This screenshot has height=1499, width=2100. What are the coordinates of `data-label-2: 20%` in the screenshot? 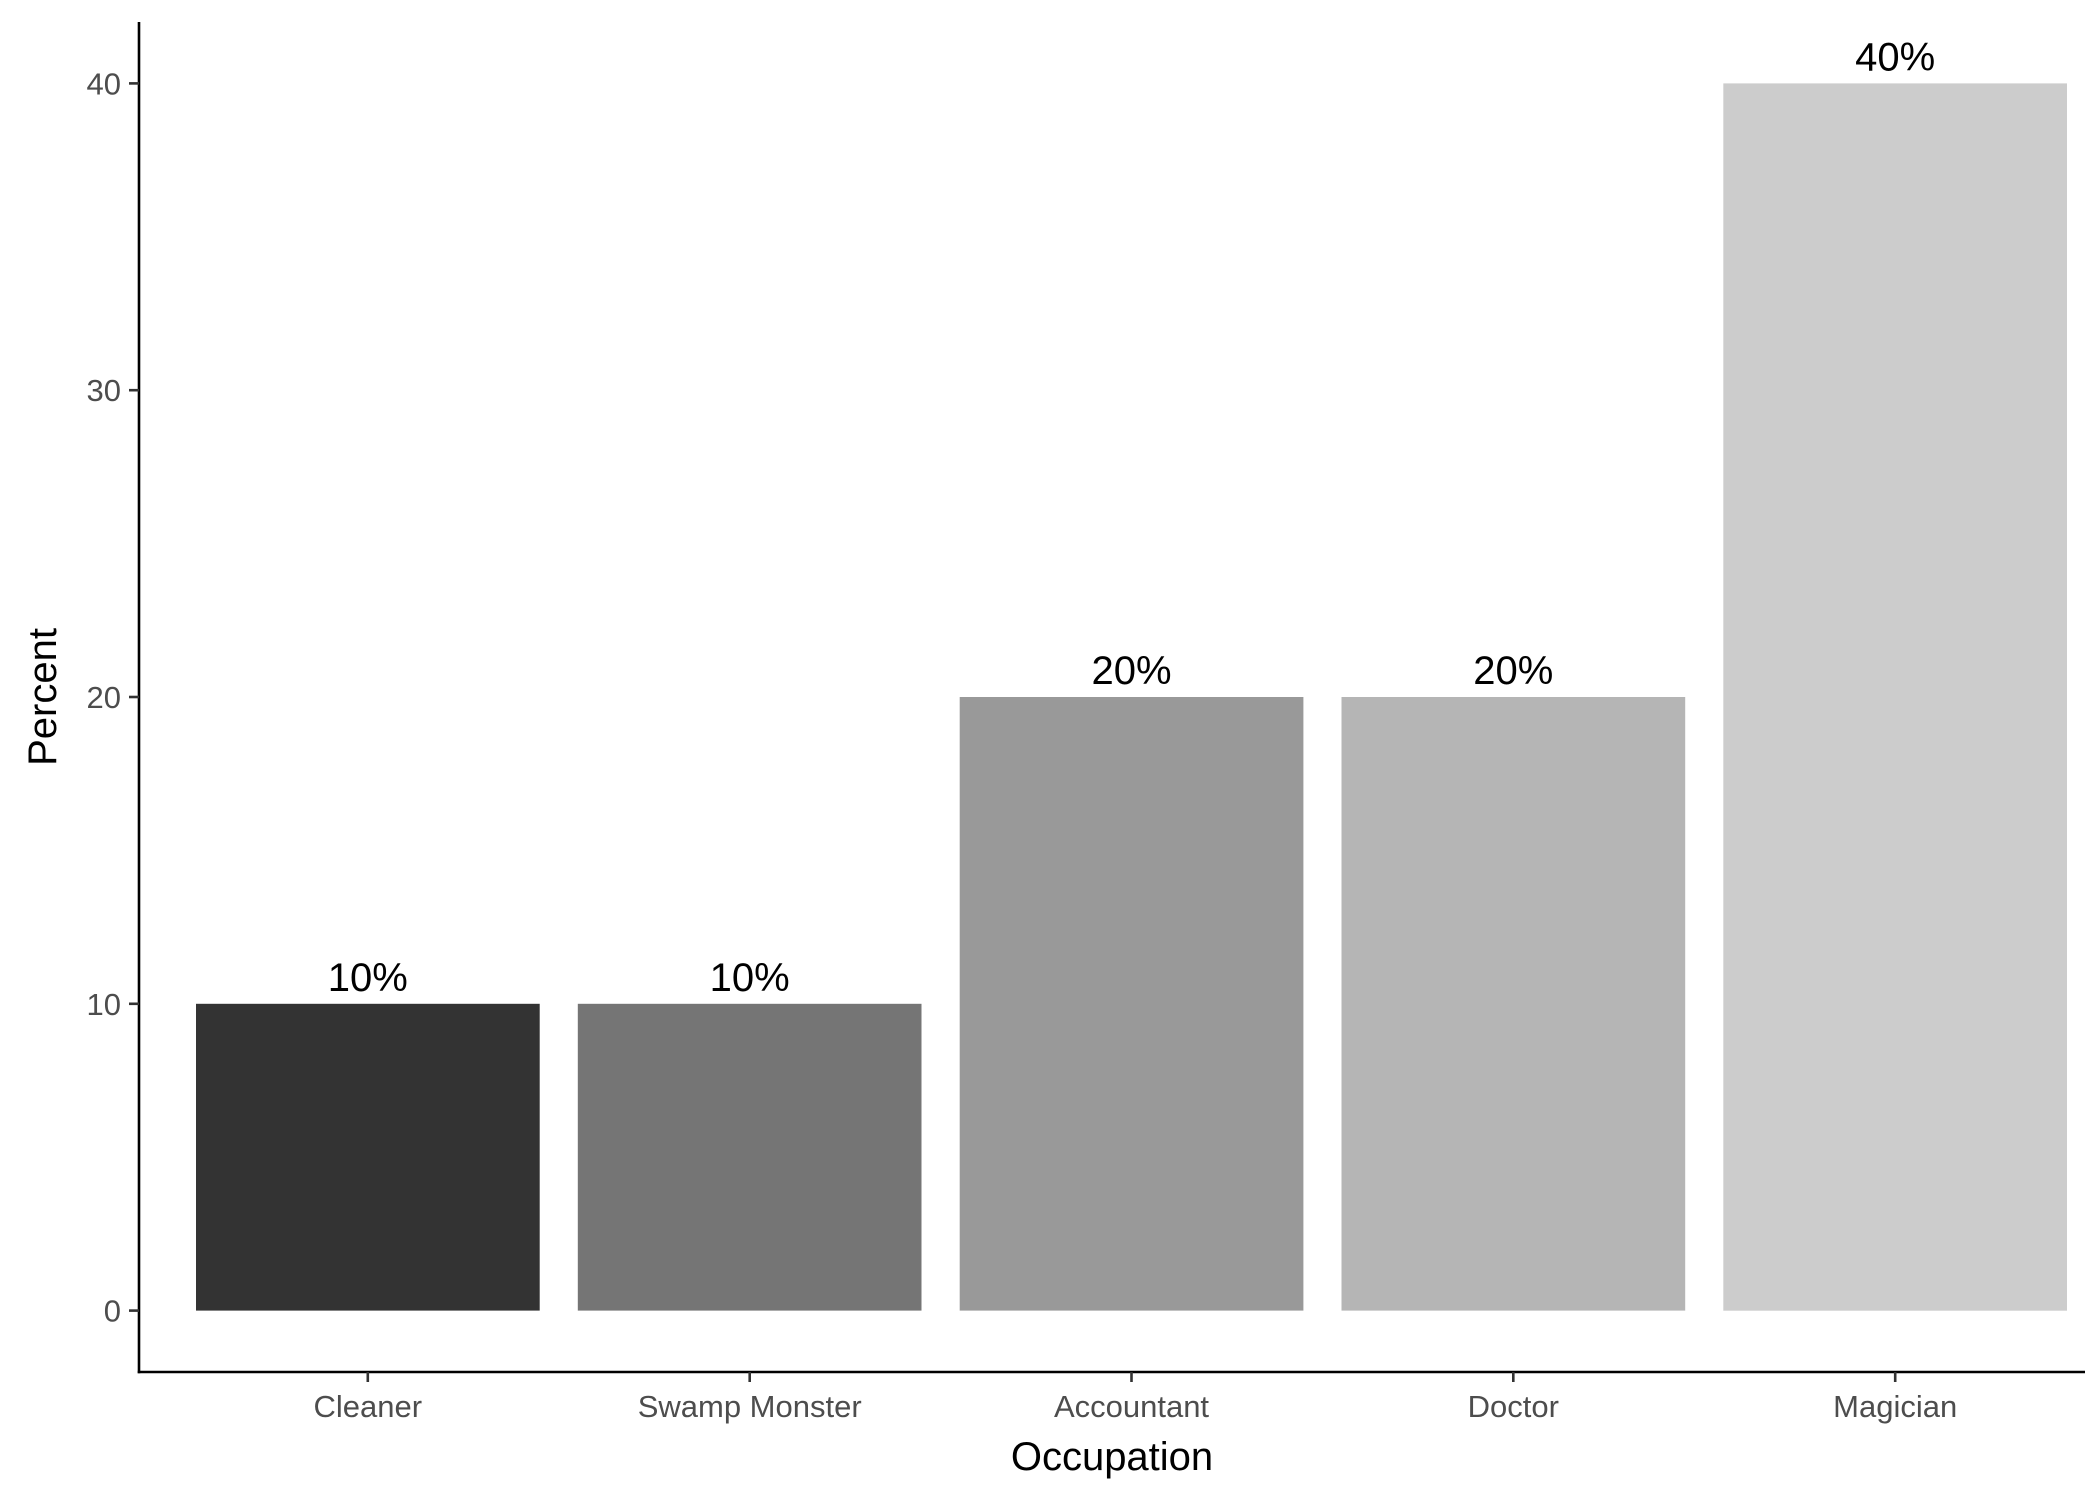 It's located at (1131, 671).